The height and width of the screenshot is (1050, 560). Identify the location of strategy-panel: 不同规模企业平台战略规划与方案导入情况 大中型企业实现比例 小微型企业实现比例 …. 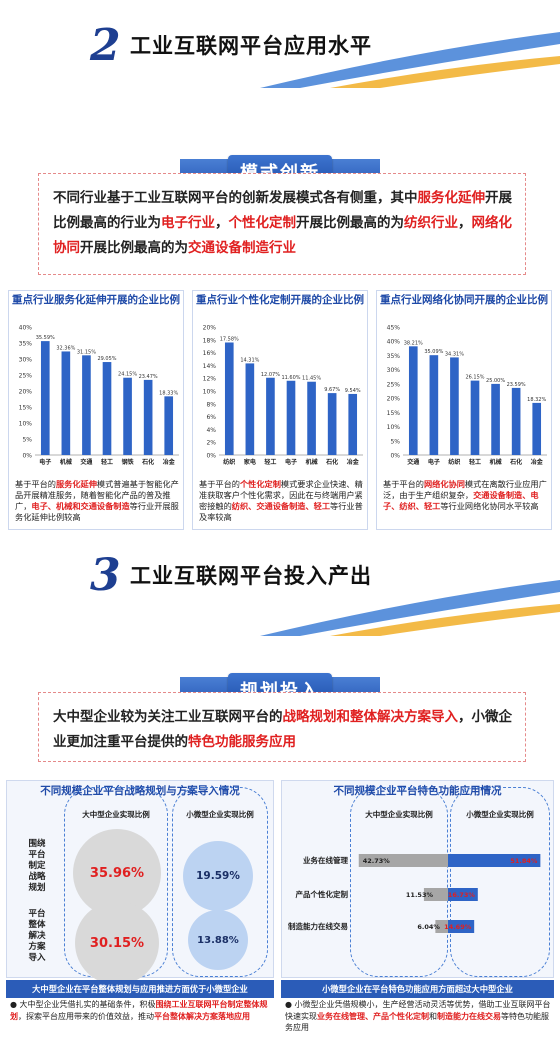
(140, 882).